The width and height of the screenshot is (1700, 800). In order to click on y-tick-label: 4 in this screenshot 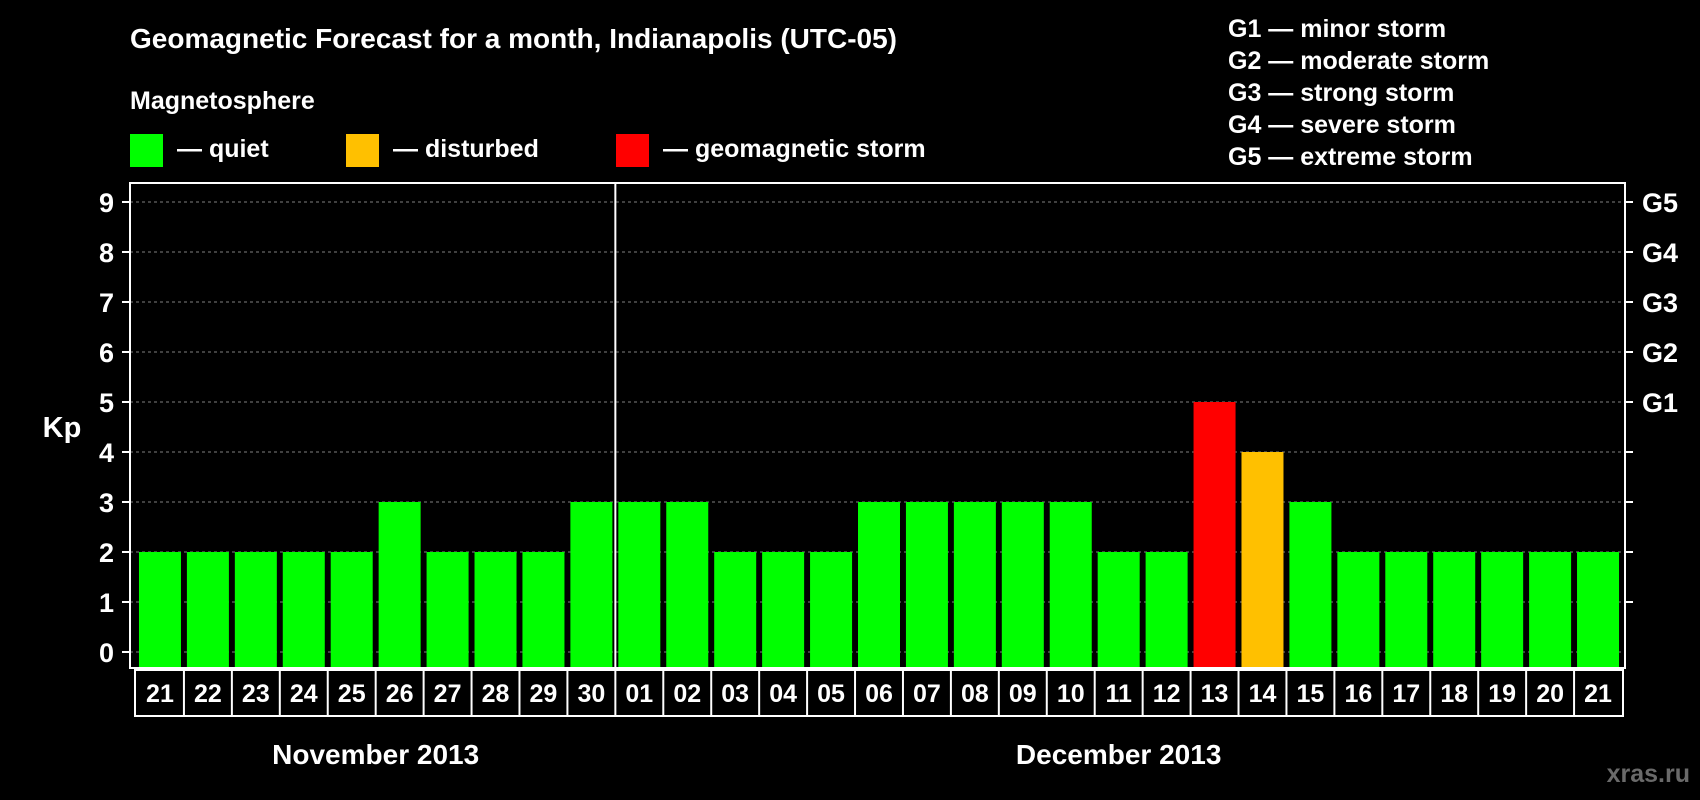, I will do `click(106, 453)`.